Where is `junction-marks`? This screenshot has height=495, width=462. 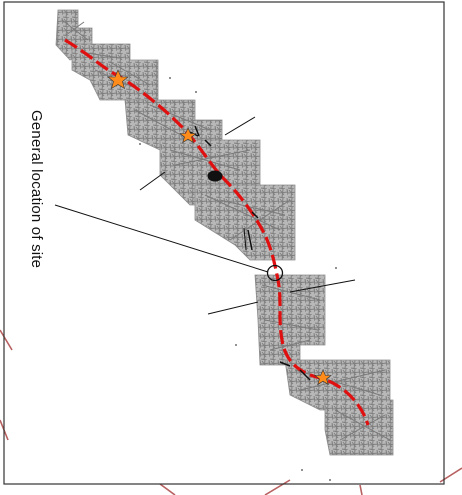
junction-marks is located at coordinates (250, 253).